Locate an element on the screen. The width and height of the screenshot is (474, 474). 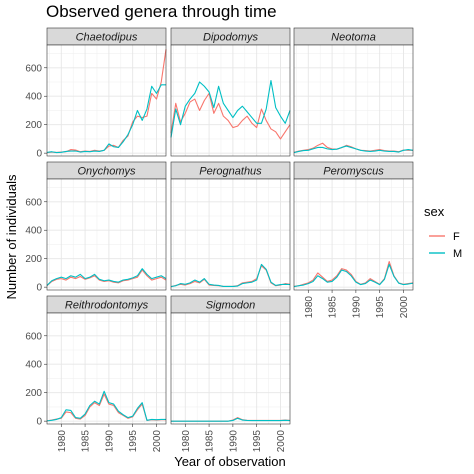
facet-panel-perognathus: Perognathus is located at coordinates (230, 226).